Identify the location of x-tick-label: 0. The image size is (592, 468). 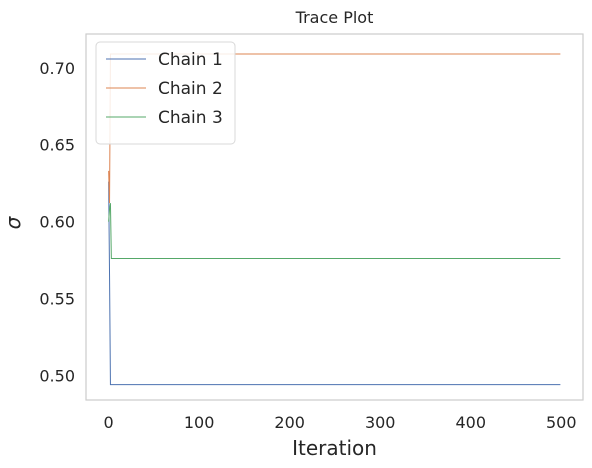
(109, 422).